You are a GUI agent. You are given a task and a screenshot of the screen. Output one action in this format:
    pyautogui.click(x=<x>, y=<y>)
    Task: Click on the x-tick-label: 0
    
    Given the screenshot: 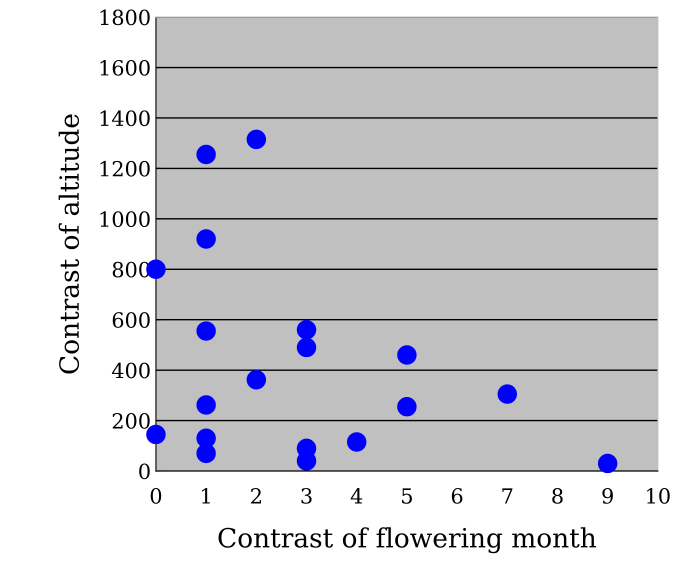 What is the action you would take?
    pyautogui.click(x=156, y=496)
    